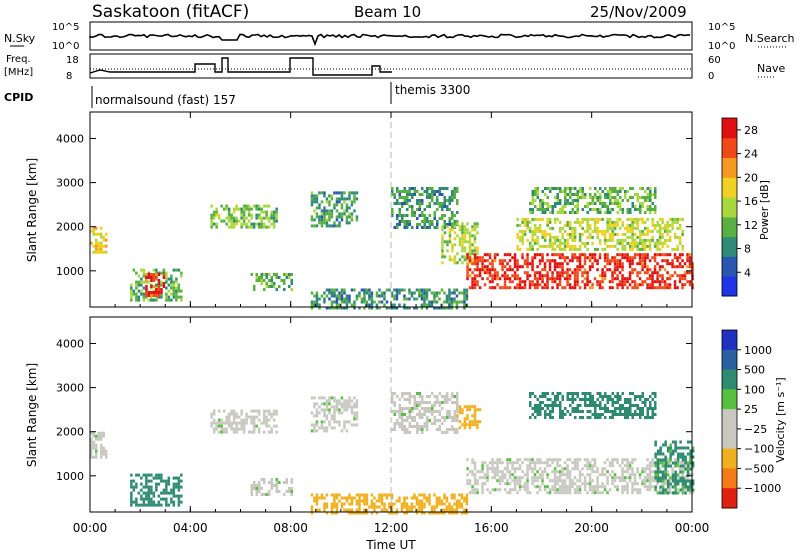 This screenshot has width=800, height=554. I want to click on colorbar-cell, so click(729, 227).